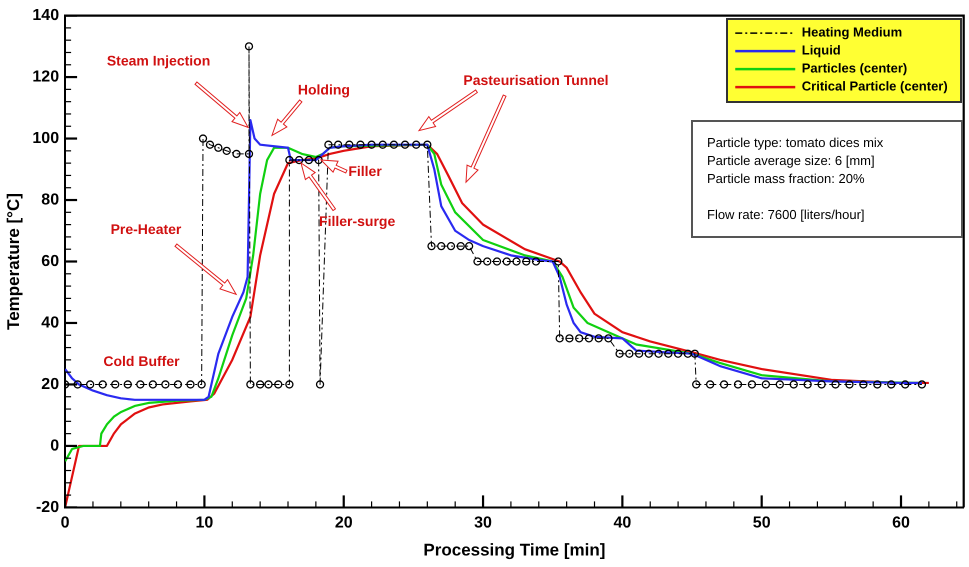 This screenshot has width=969, height=567. What do you see at coordinates (141, 361) in the screenshot?
I see `annotation: Cold Buffer` at bounding box center [141, 361].